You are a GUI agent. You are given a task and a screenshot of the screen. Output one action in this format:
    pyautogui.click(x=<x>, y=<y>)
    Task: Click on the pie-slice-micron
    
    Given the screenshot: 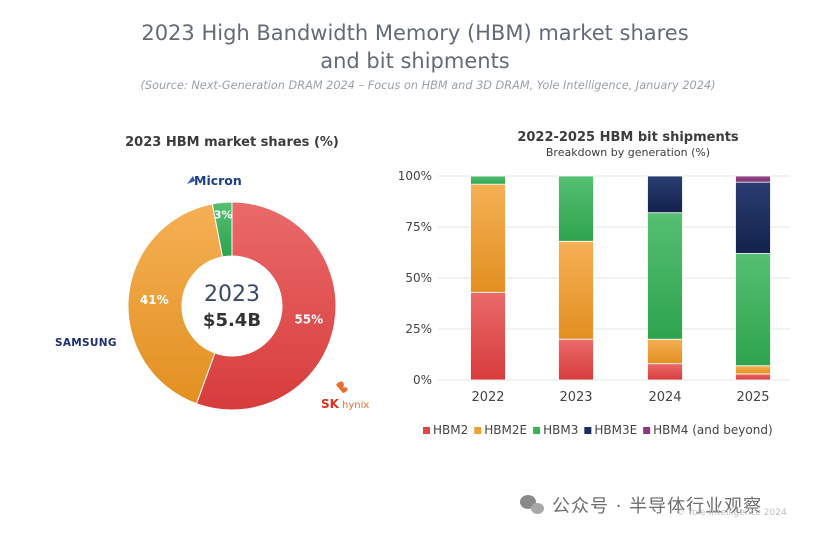 What is the action you would take?
    pyautogui.click(x=222, y=229)
    